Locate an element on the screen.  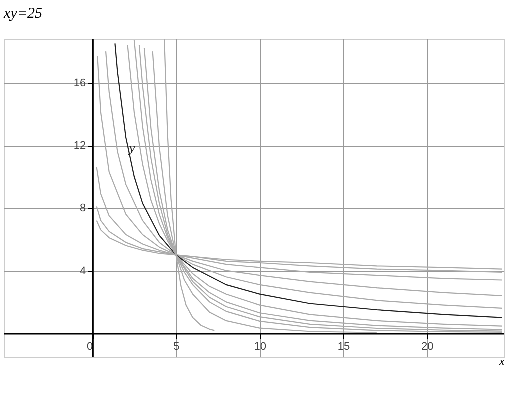
x-tick-label: 15 is located at coordinates (344, 347).